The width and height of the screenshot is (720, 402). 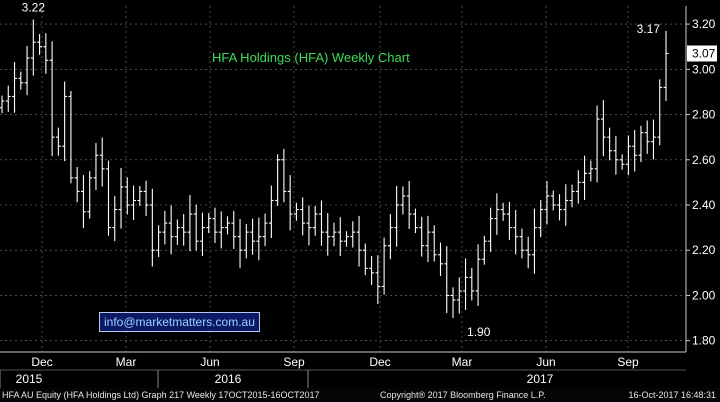 I want to click on last-price-tag, so click(x=702, y=53).